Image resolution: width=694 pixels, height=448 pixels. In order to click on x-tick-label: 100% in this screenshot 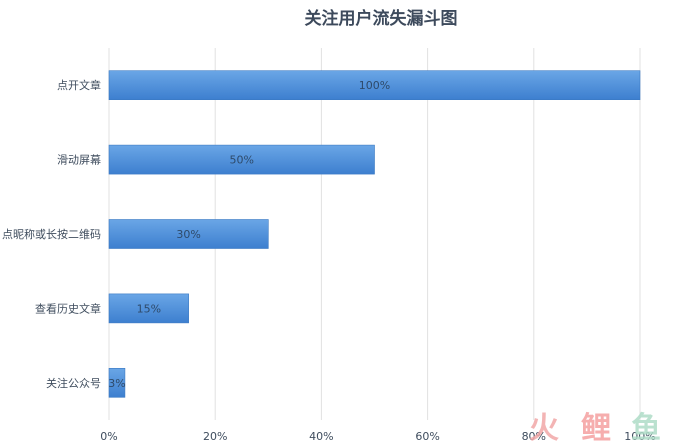, I will do `click(639, 436)`.